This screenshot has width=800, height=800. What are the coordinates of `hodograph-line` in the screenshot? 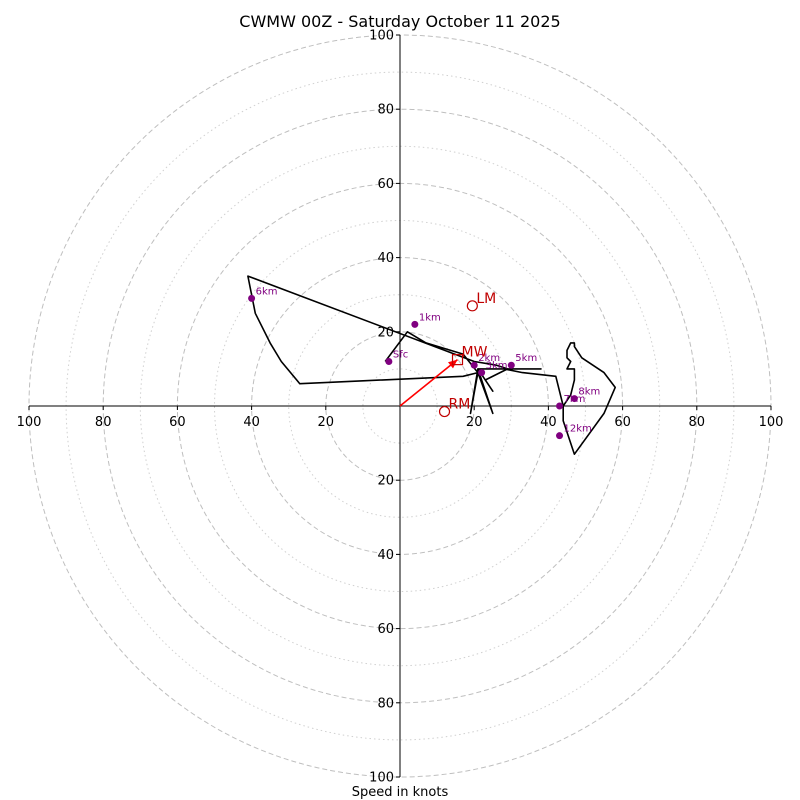 It's located at (432, 365).